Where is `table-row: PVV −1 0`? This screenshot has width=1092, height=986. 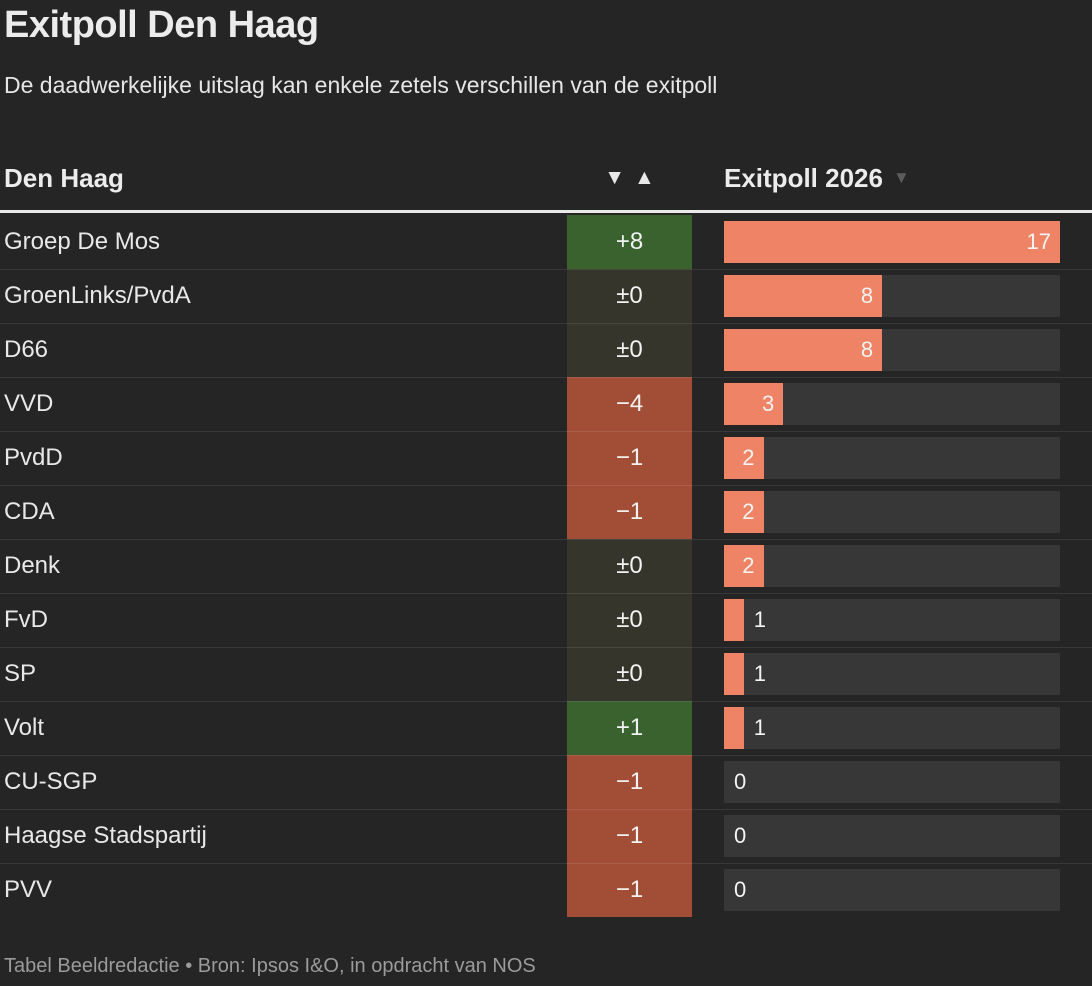 table-row: PVV −1 0 is located at coordinates (546, 890).